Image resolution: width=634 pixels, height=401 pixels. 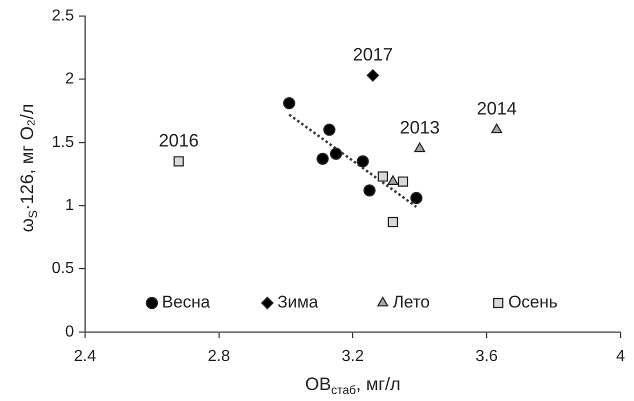 I want to click on y-tick-label: 1, so click(x=69, y=205).